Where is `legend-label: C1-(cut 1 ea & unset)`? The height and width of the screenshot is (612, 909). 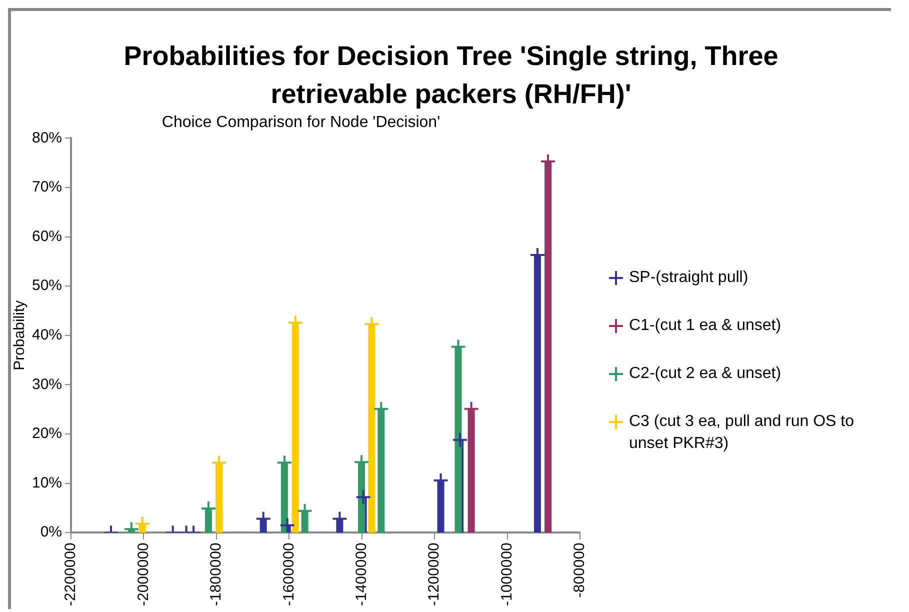 legend-label: C1-(cut 1 ea & unset) is located at coordinates (705, 326).